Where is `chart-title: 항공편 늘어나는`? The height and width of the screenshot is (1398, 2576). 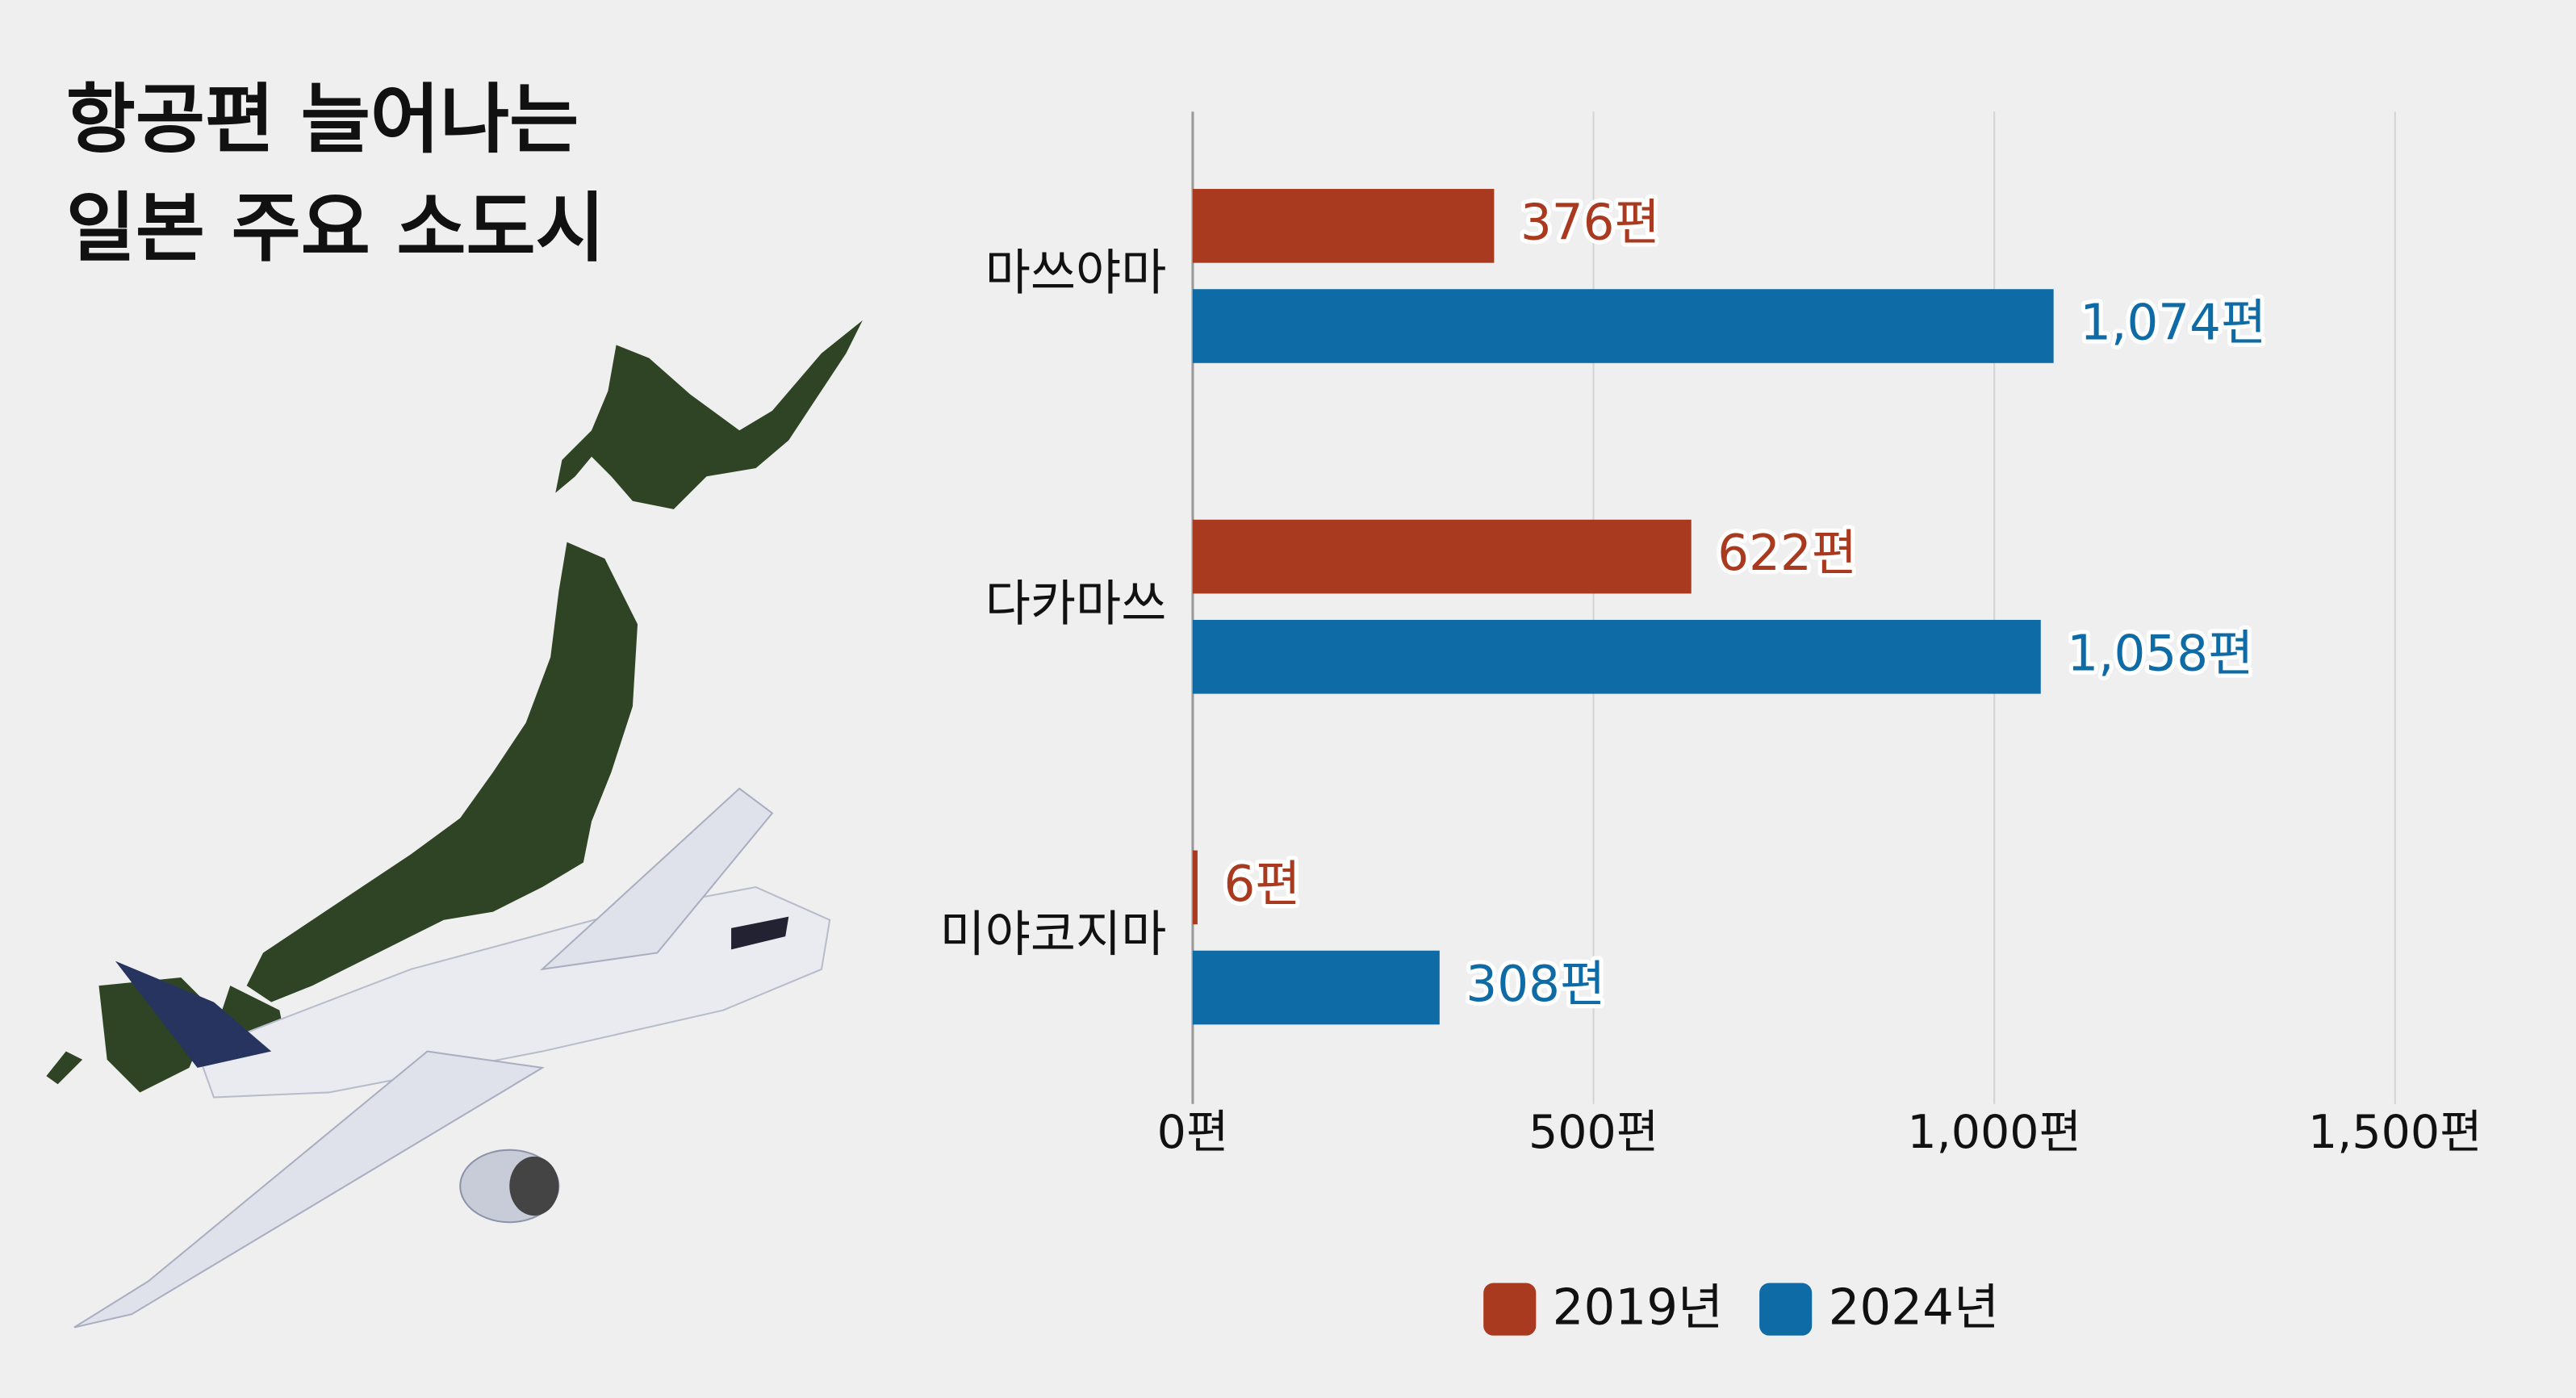
chart-title: 항공편 늘어나는 is located at coordinates (322, 121).